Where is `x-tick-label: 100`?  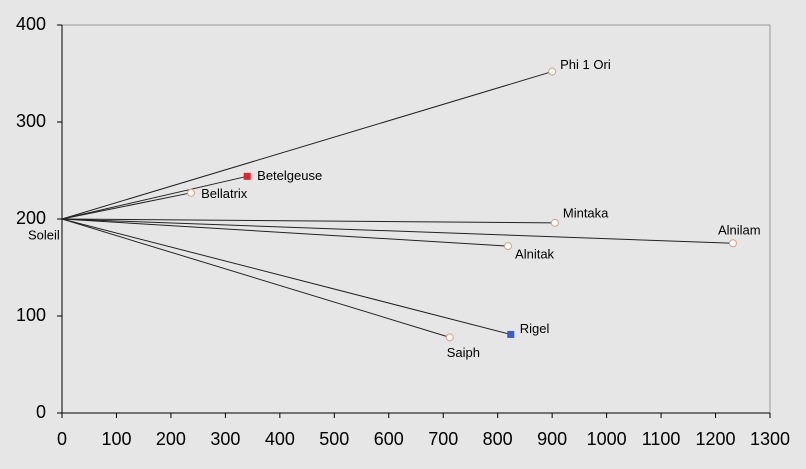 x-tick-label: 100 is located at coordinates (116, 439).